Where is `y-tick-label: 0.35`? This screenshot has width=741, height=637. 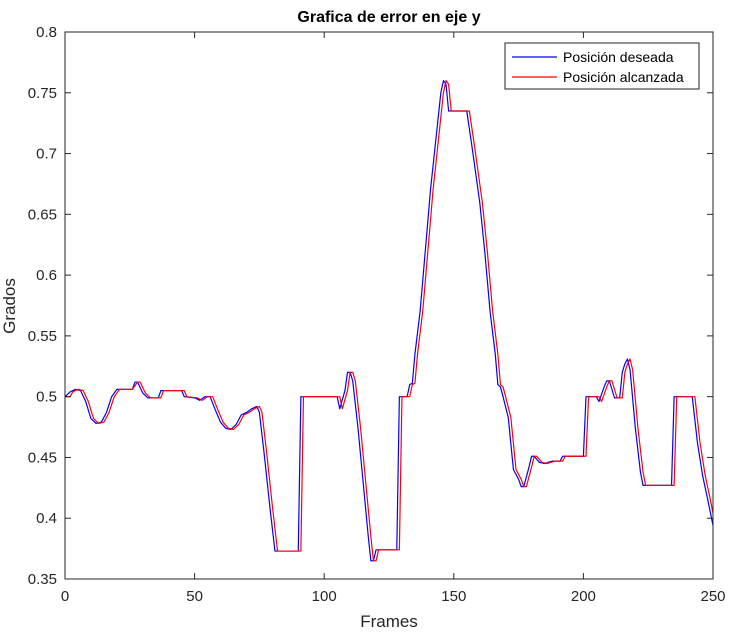 y-tick-label: 0.35 is located at coordinates (42, 579).